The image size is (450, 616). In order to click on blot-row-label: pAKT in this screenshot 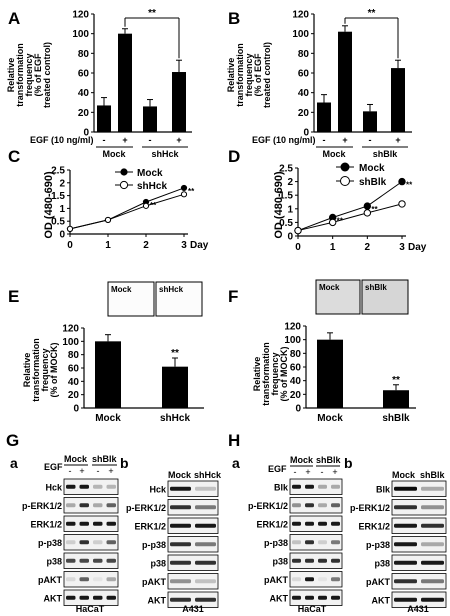, I will do `click(378, 582)`.